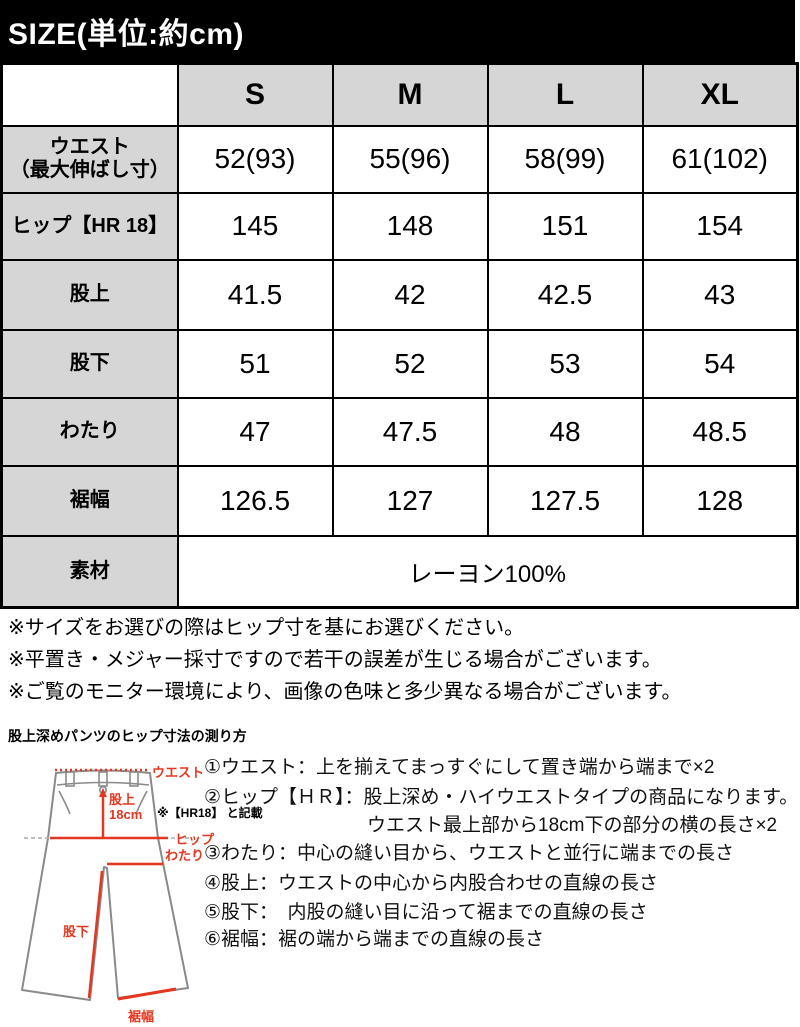 This screenshot has height=1027, width=800. What do you see at coordinates (335, 660) in the screenshot?
I see `note-line: ※平置き・メジャー採寸ですので若干の誤差が生じる場合がございます。` at bounding box center [335, 660].